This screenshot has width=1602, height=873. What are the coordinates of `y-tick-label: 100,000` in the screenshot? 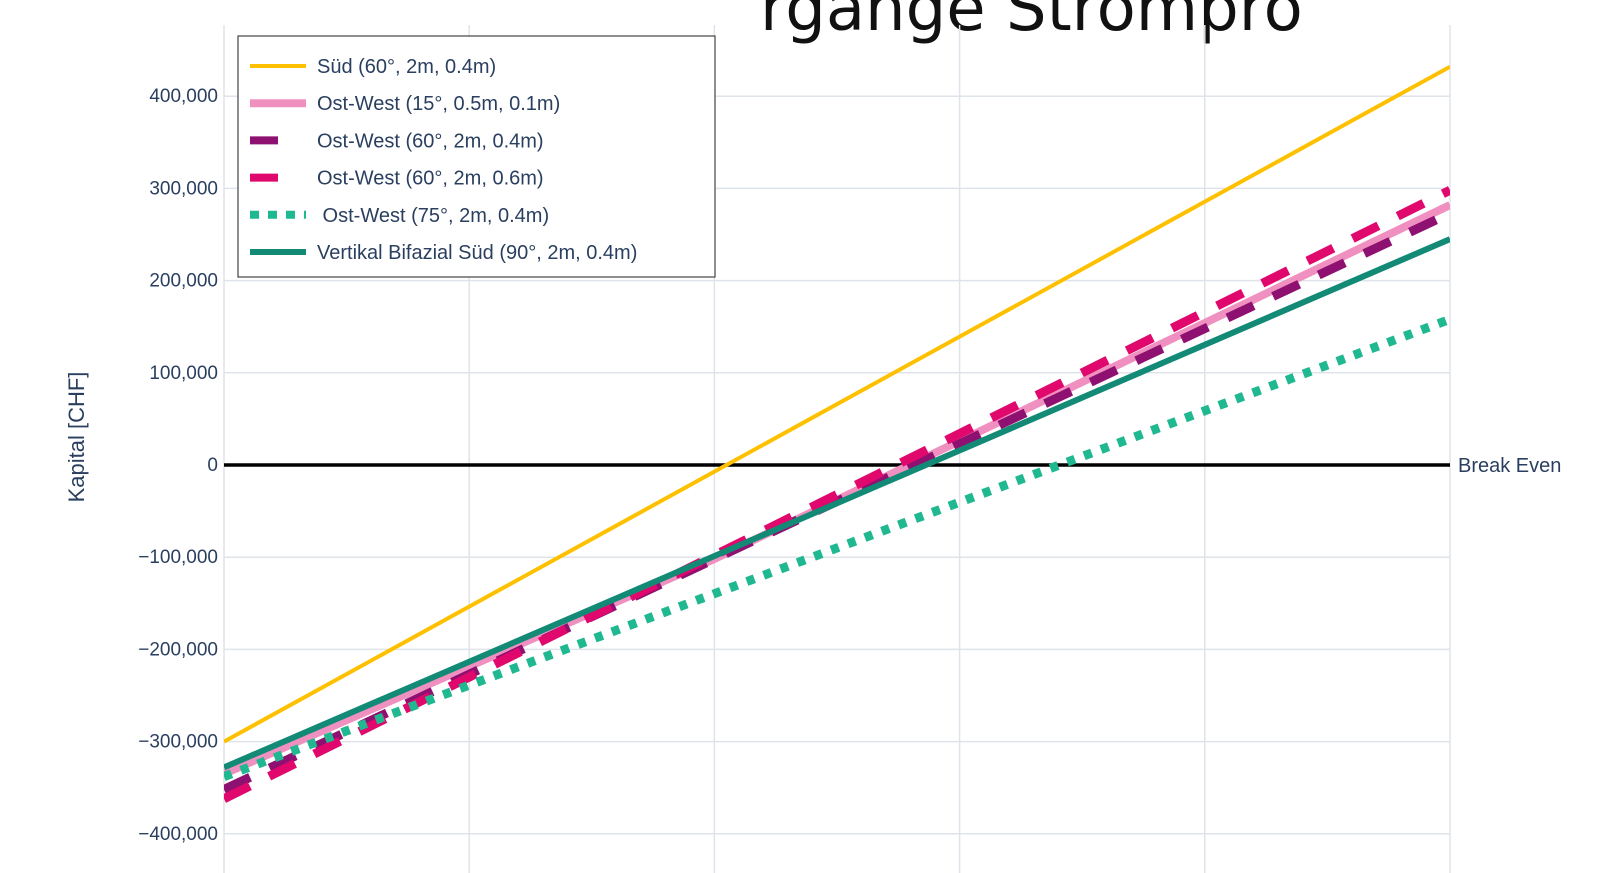 It's located at (183, 373).